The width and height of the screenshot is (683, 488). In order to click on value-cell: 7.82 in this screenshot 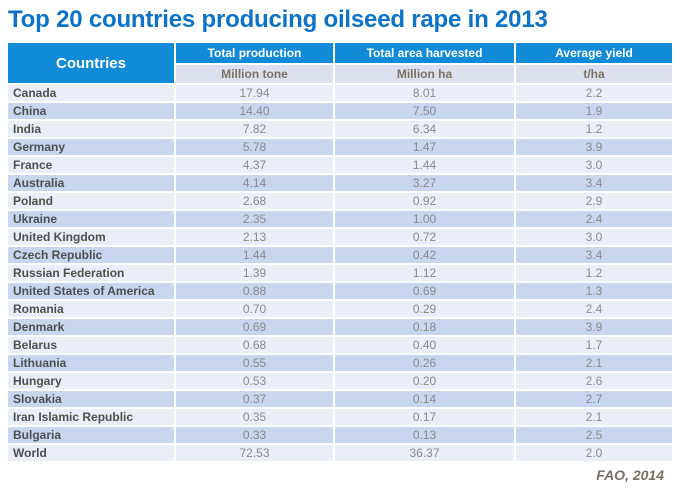, I will do `click(254, 129)`.